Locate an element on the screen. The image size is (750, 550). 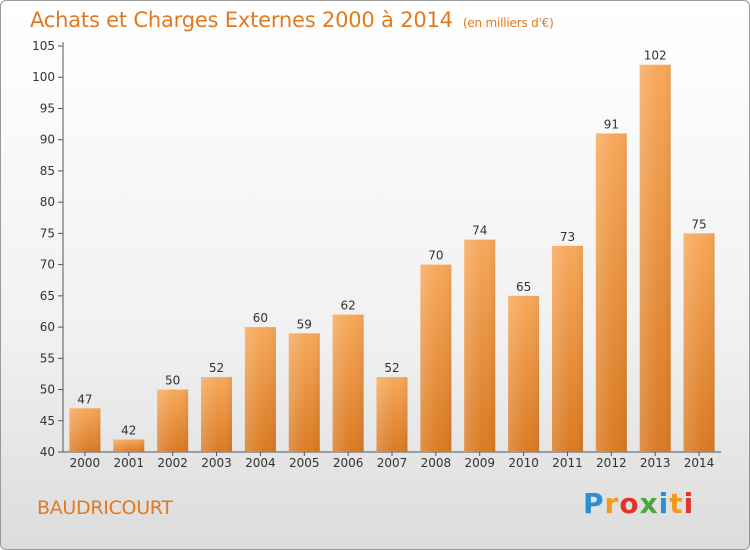
bar-value-label: 70 is located at coordinates (435, 256).